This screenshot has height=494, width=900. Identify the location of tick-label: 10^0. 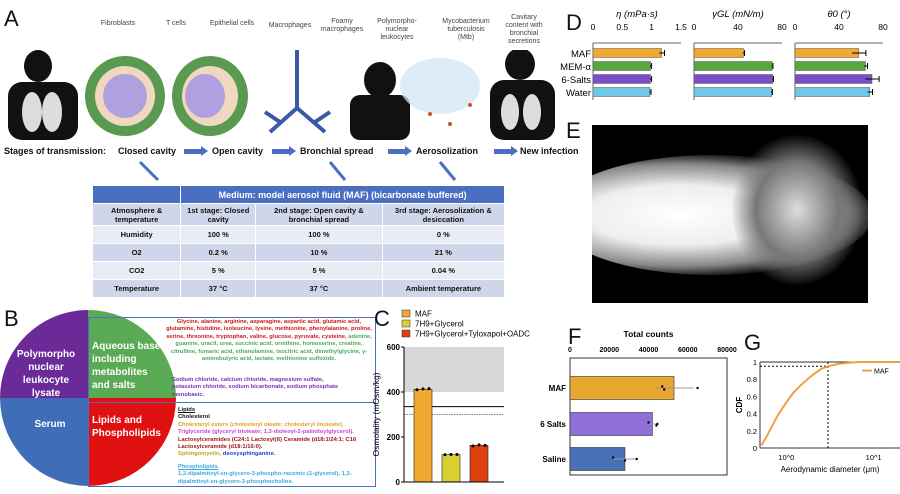
(786, 457).